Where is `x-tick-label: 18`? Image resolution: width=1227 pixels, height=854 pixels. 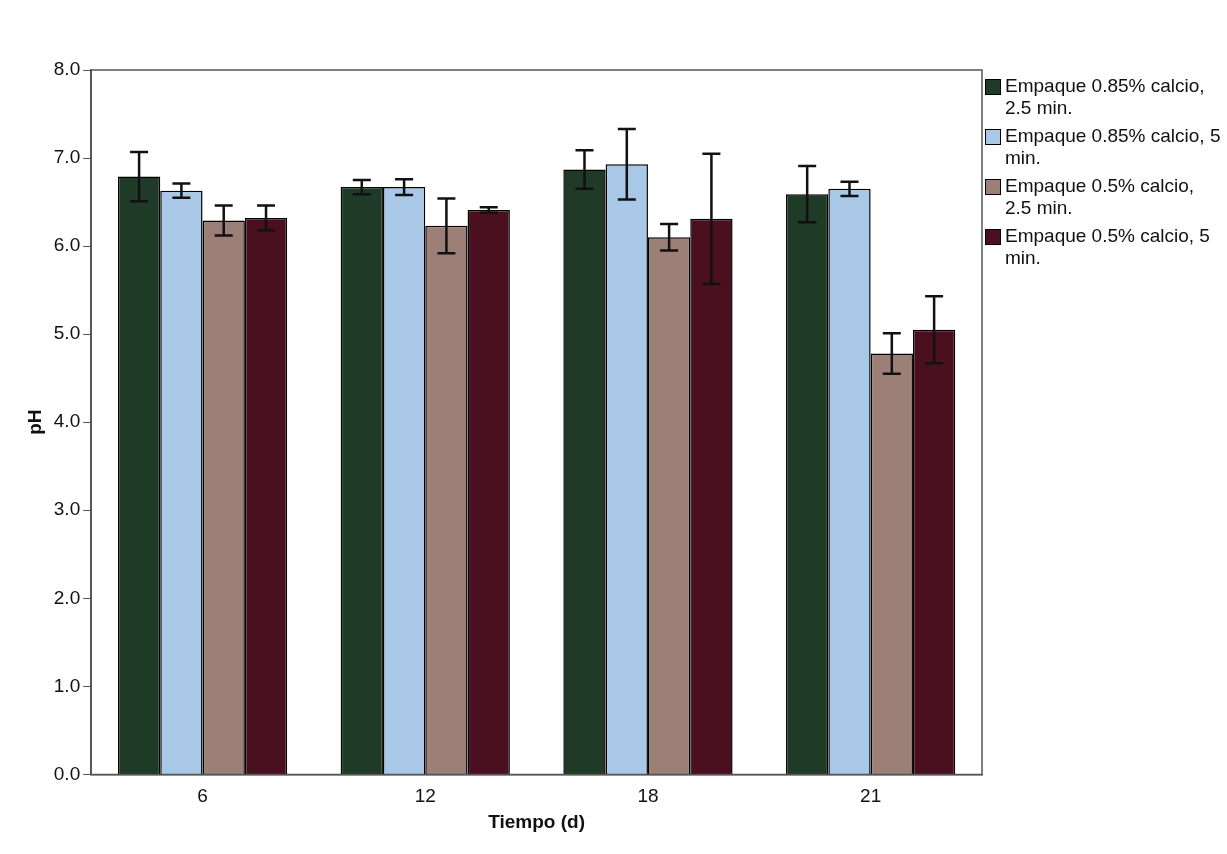
x-tick-label: 18 is located at coordinates (648, 796).